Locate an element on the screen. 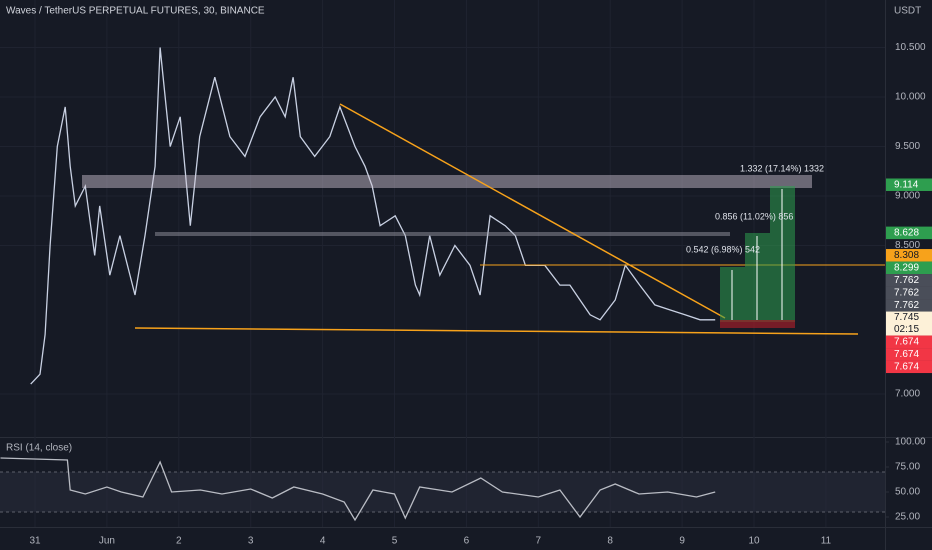 This screenshot has width=932, height=550. x-tick-label: 2 is located at coordinates (179, 541).